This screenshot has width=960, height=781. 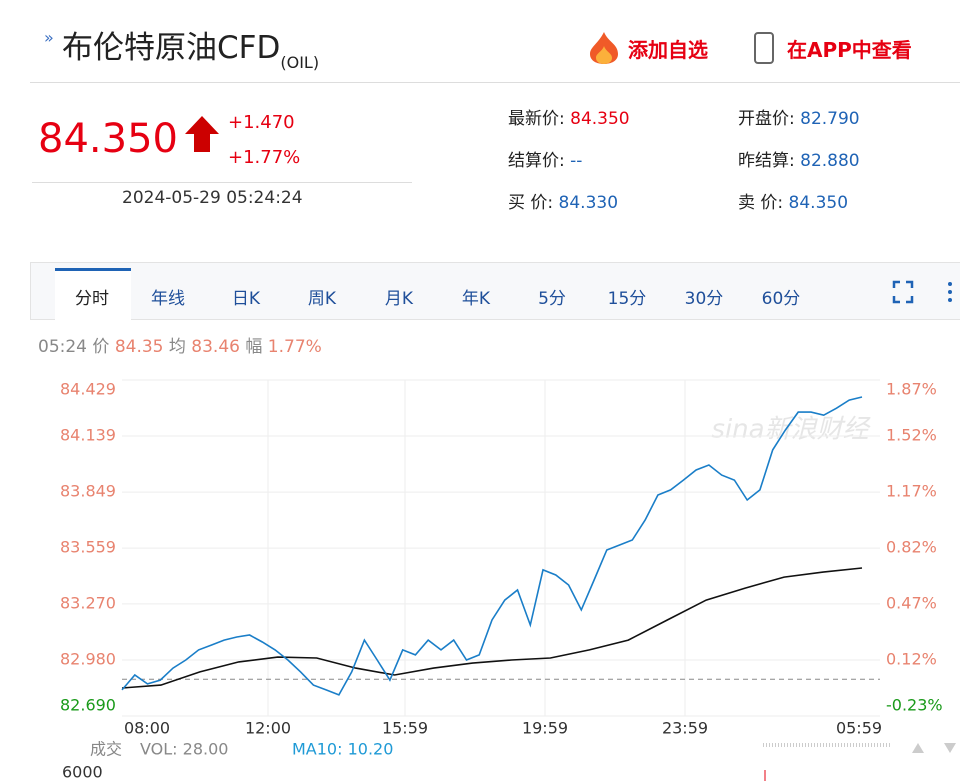 I want to click on flame-icon, so click(x=604, y=48).